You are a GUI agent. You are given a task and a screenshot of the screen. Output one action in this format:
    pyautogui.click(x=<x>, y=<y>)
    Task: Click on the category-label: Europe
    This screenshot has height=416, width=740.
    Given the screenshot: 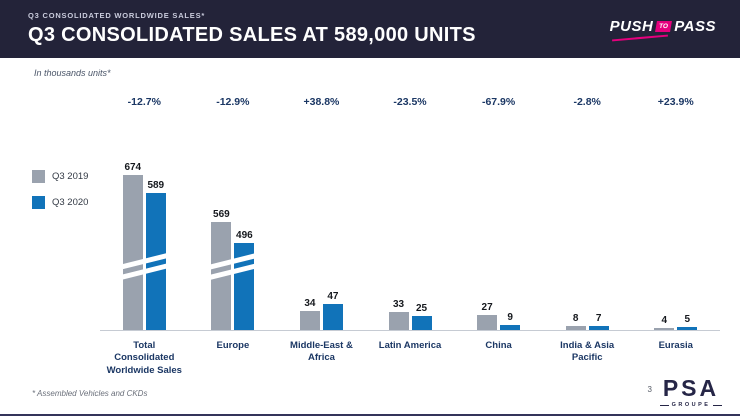 What is the action you would take?
    pyautogui.click(x=233, y=345)
    